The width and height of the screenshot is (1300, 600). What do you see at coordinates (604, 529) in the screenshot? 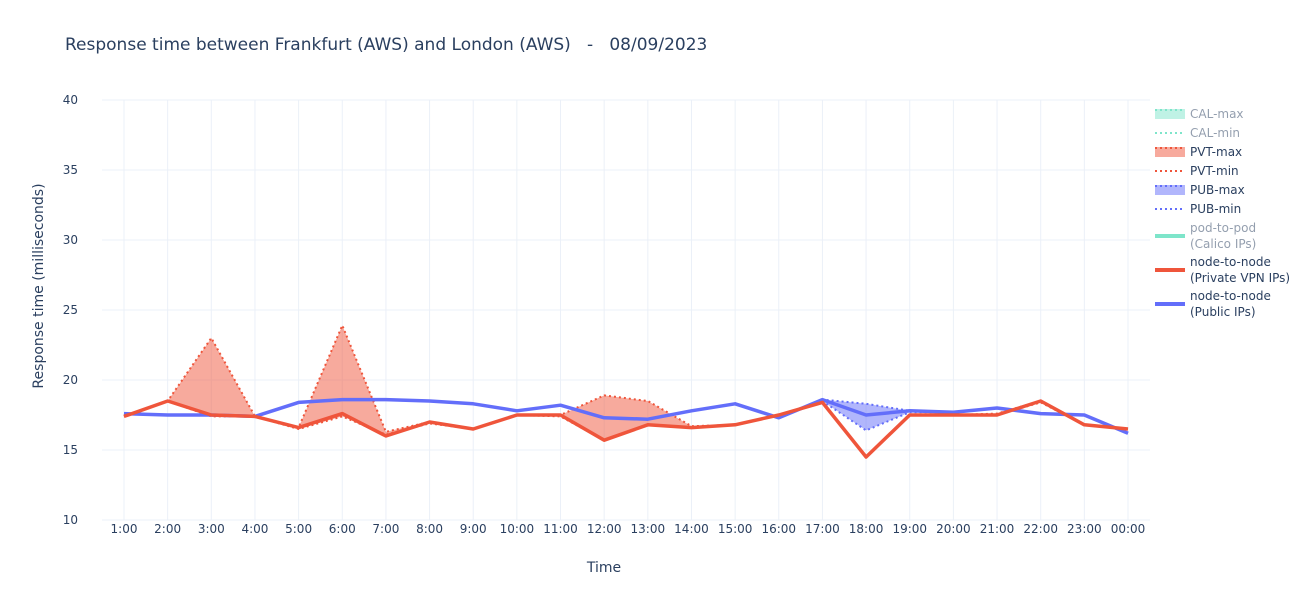
I see `x-tick-label: 12:00` at bounding box center [604, 529].